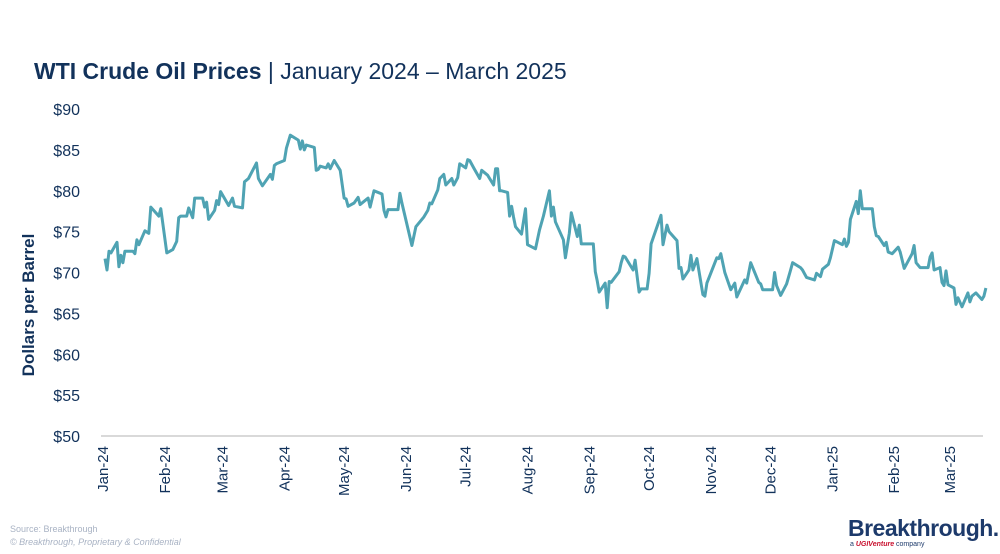 This screenshot has height=554, width=1000. What do you see at coordinates (950, 470) in the screenshot?
I see `x-tick-label: Mar-25` at bounding box center [950, 470].